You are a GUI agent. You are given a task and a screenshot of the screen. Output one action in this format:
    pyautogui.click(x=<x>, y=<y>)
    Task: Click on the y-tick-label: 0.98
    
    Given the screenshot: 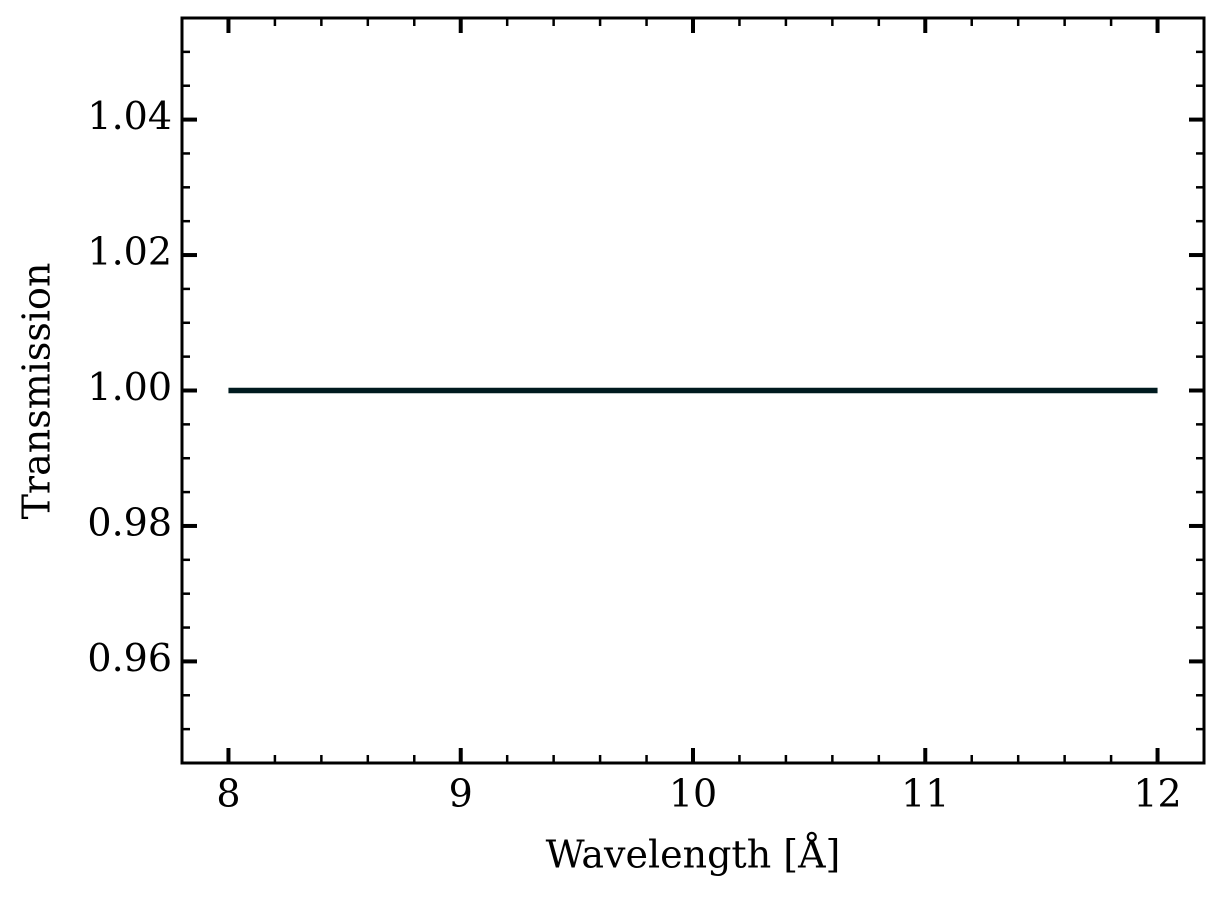 What is the action you would take?
    pyautogui.click(x=129, y=522)
    